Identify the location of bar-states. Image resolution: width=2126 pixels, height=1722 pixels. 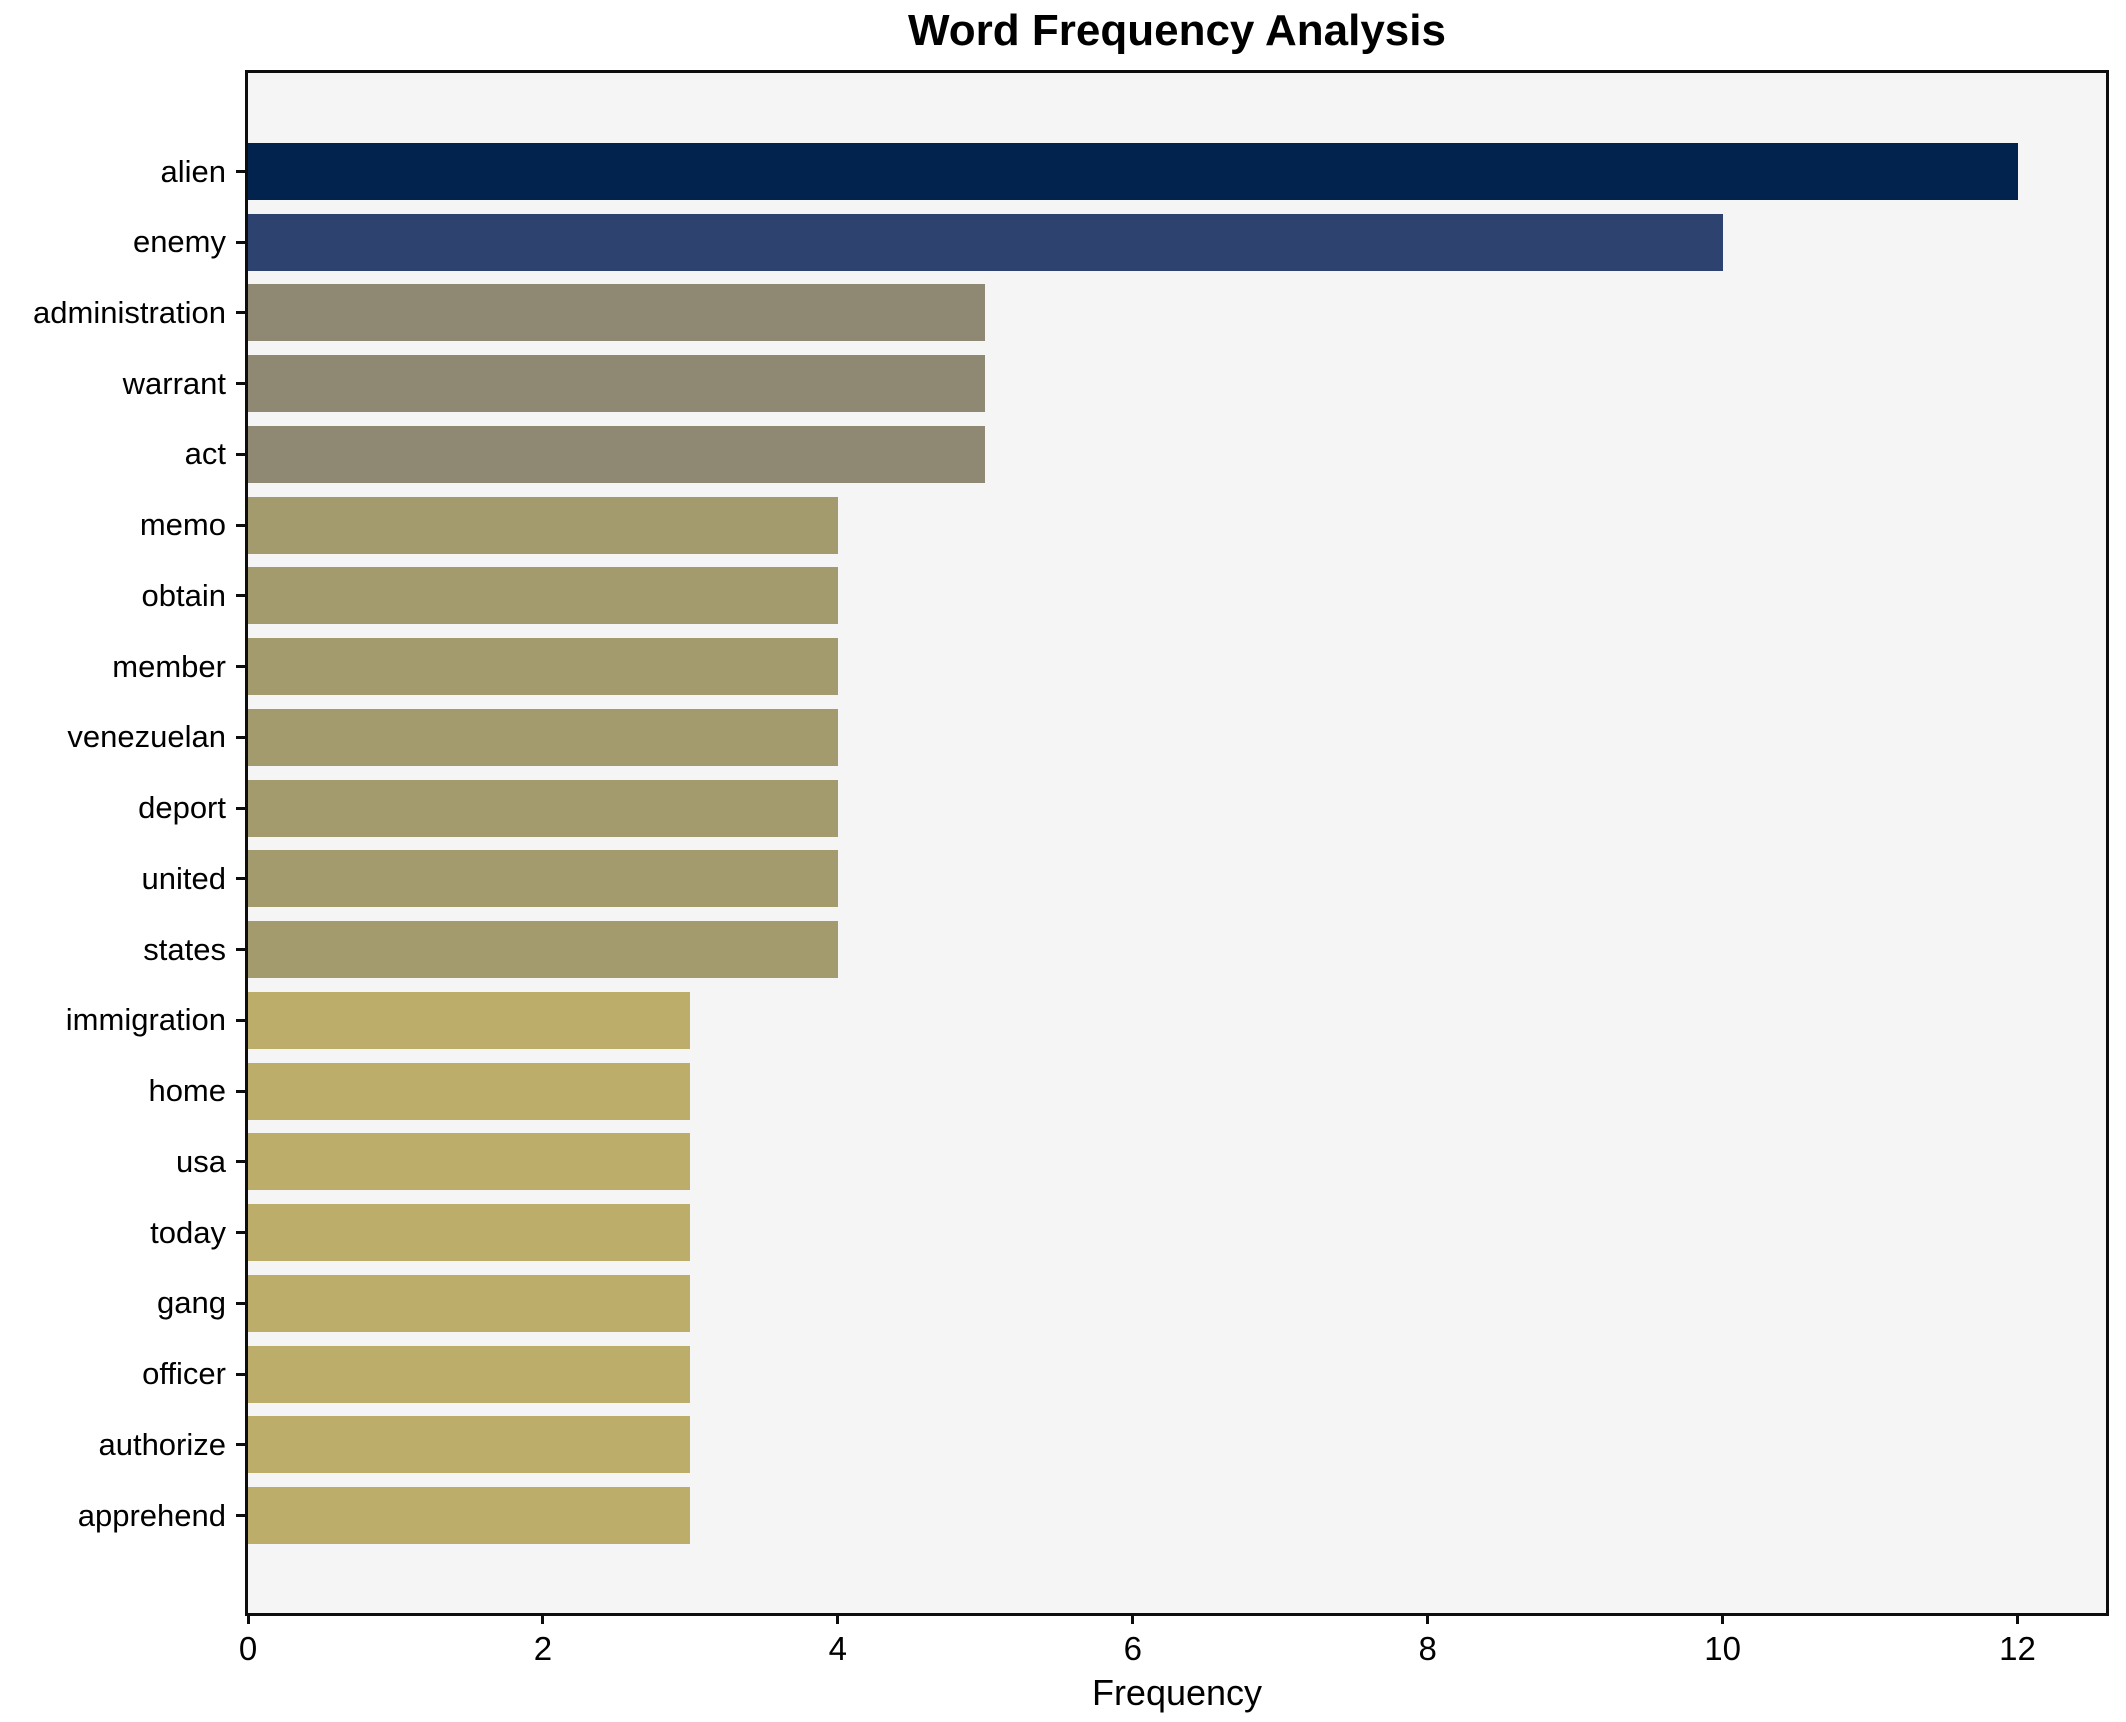
(543, 950).